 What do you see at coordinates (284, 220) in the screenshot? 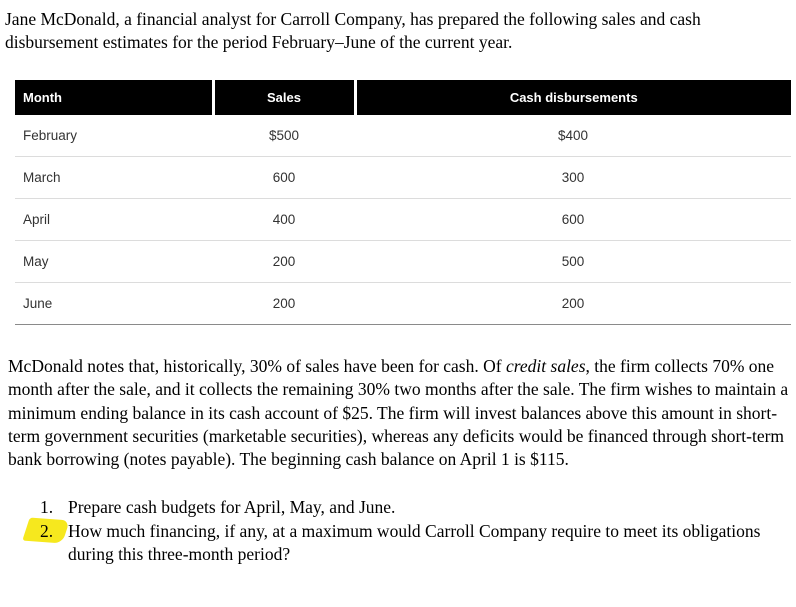
I see `sales-cell: 400` at bounding box center [284, 220].